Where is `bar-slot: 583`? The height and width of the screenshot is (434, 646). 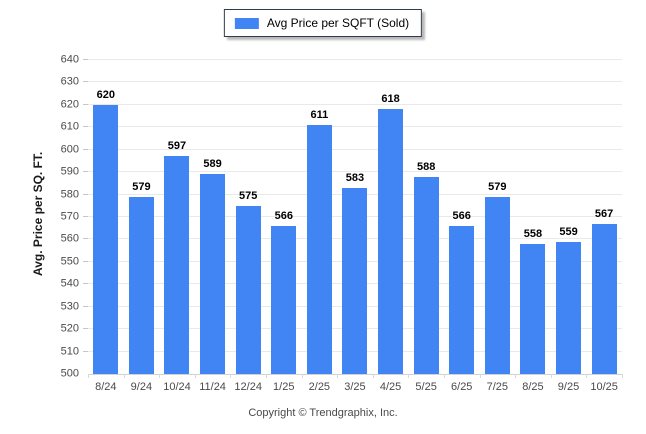 bar-slot: 583 is located at coordinates (355, 217).